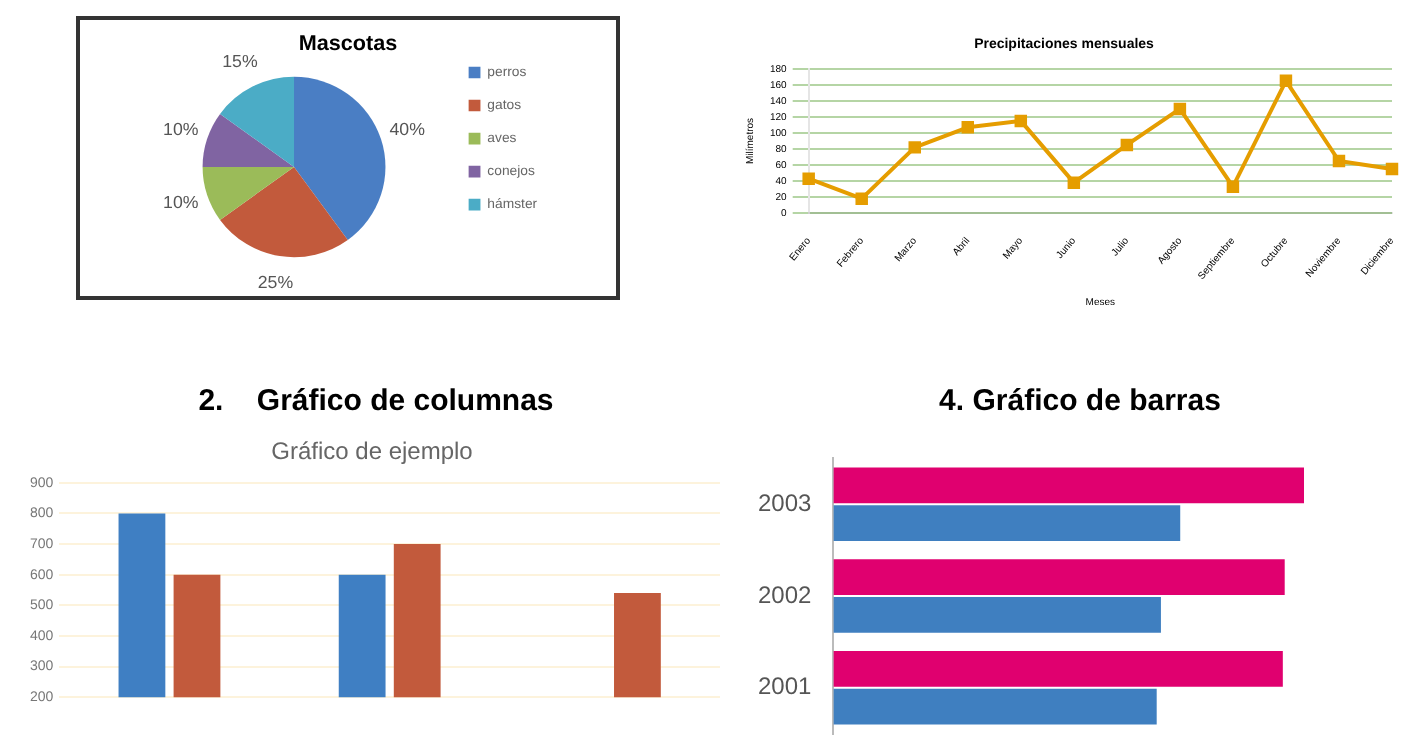  What do you see at coordinates (348, 44) in the screenshot?
I see `chart-title: Mascotas` at bounding box center [348, 44].